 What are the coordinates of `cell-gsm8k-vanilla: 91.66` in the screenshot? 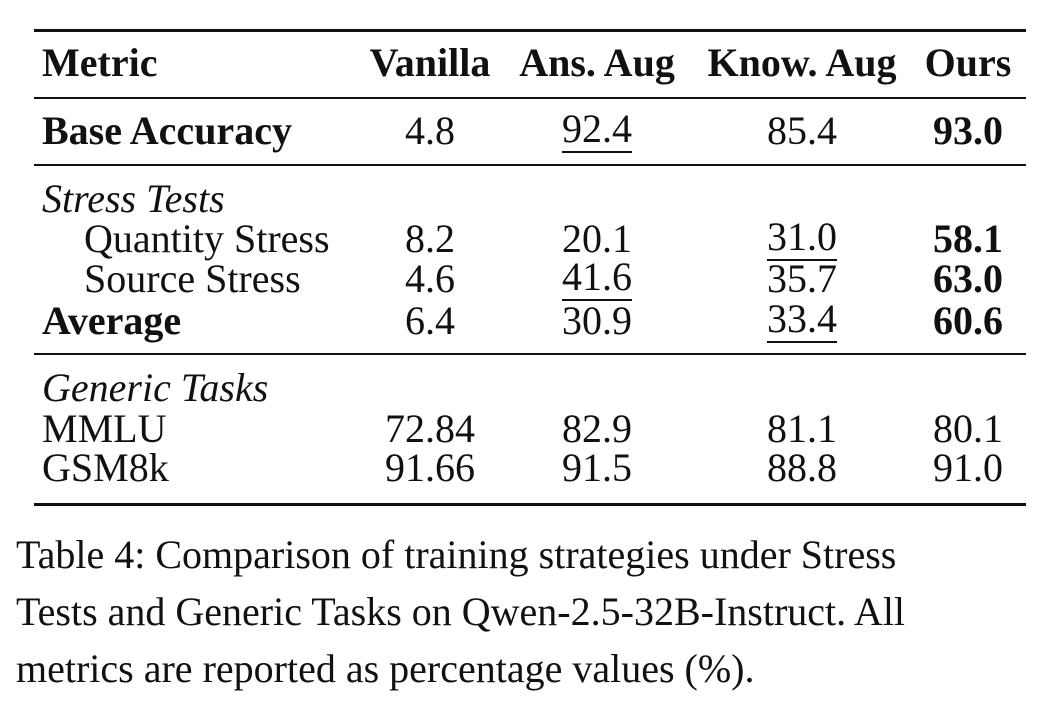 It's located at (430, 467).